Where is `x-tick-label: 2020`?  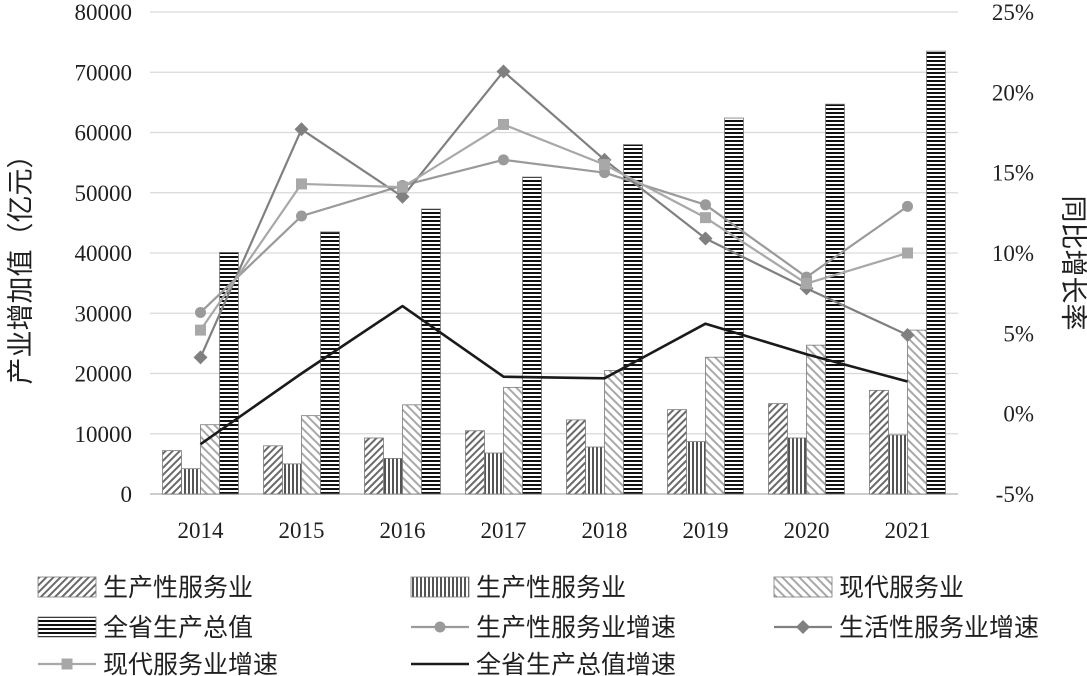 x-tick-label: 2020 is located at coordinates (807, 530).